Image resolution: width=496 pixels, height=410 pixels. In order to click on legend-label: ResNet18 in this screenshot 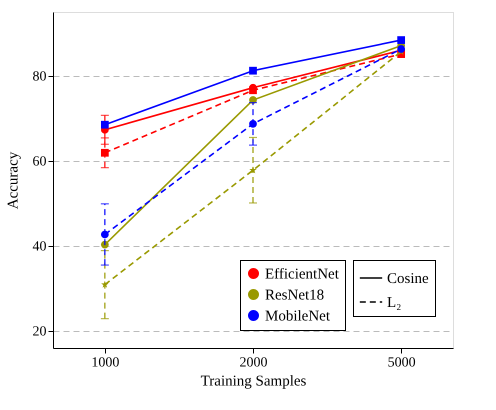, I will do `click(294, 296)`.